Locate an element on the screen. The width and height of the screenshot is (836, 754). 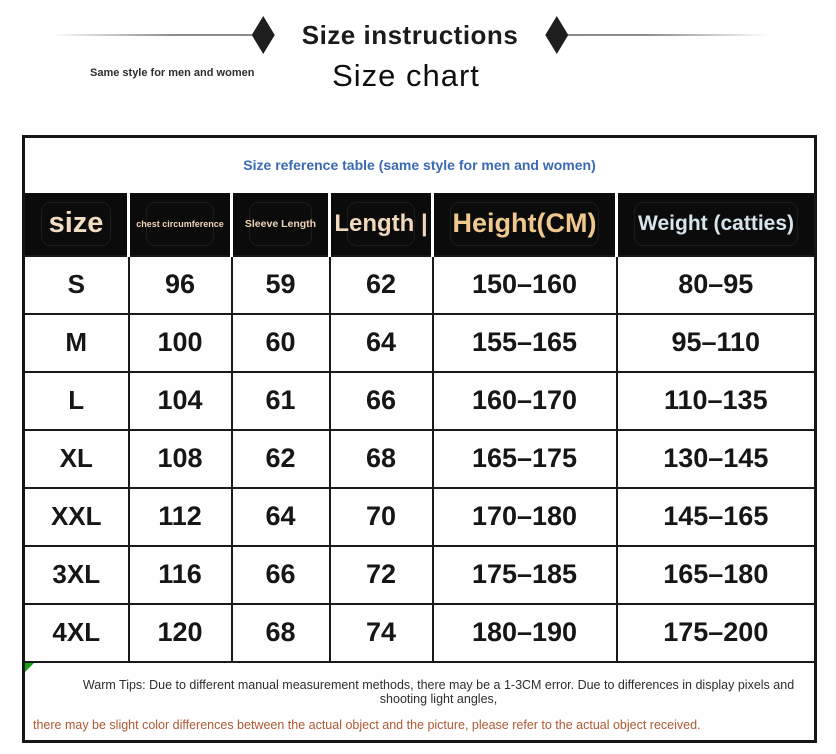
height-cell: 160–170 is located at coordinates (524, 400).